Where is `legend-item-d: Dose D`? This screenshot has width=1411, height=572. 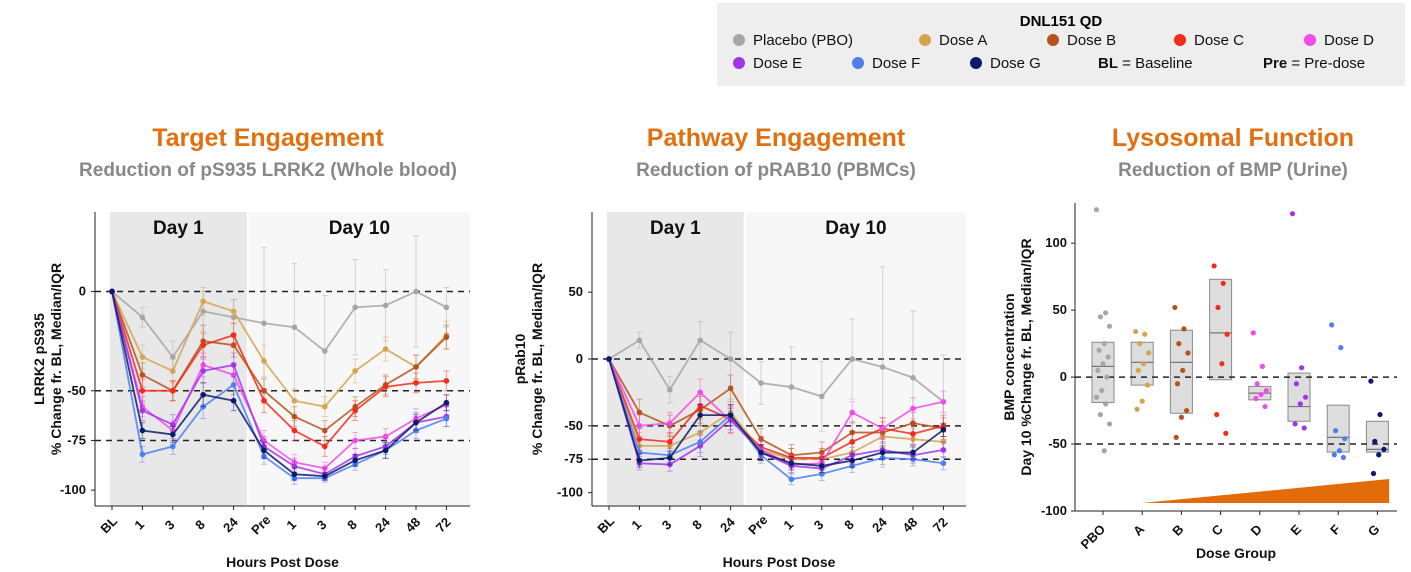
legend-item-d: Dose D is located at coordinates (1339, 40).